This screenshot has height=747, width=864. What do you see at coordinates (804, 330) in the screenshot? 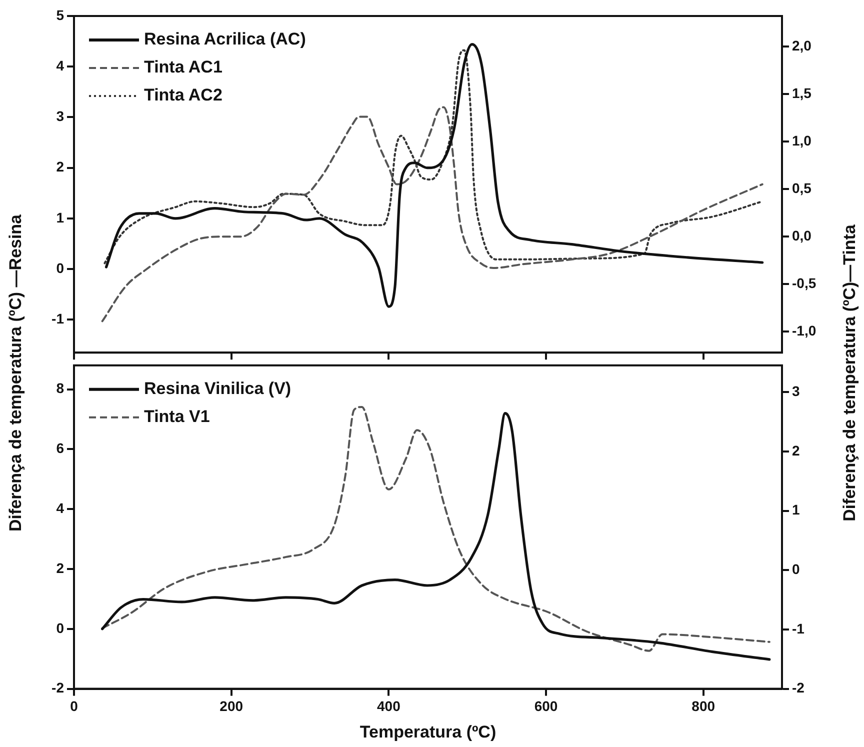
I see `y2-tick-label: -1,0` at bounding box center [804, 330].